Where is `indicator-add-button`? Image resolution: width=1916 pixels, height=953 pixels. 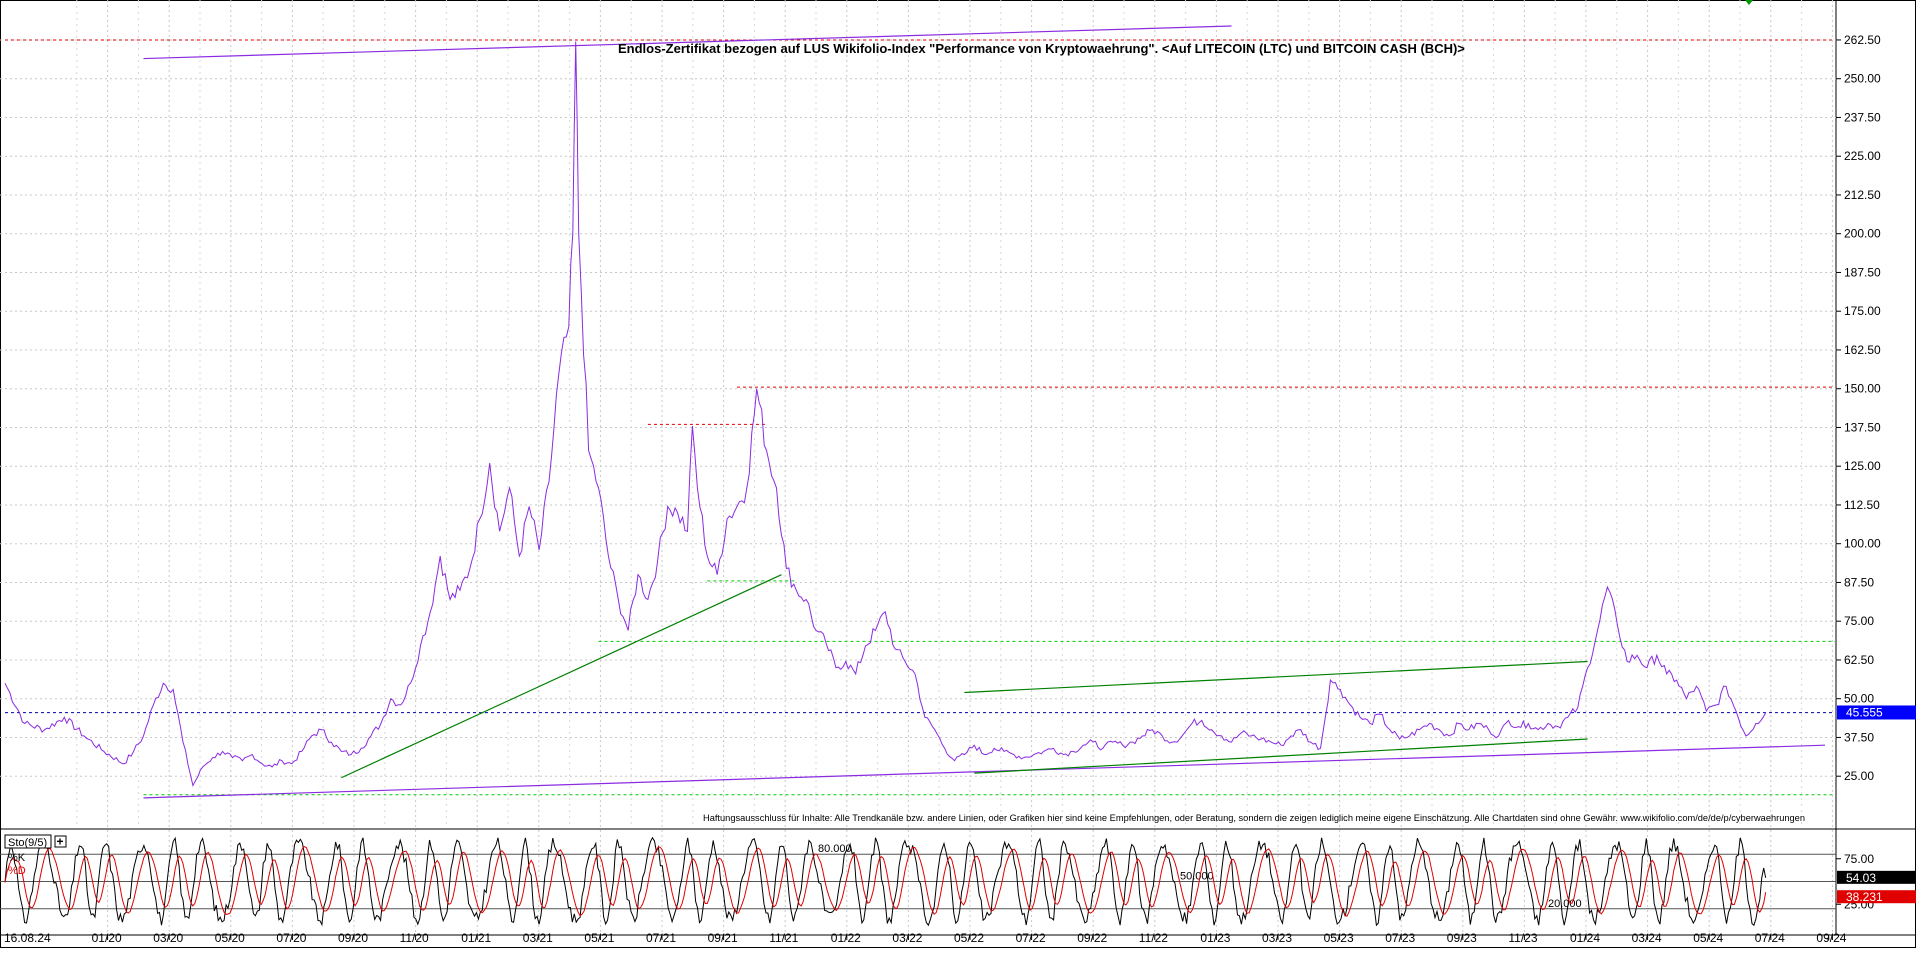
indicator-add-button is located at coordinates (60, 841).